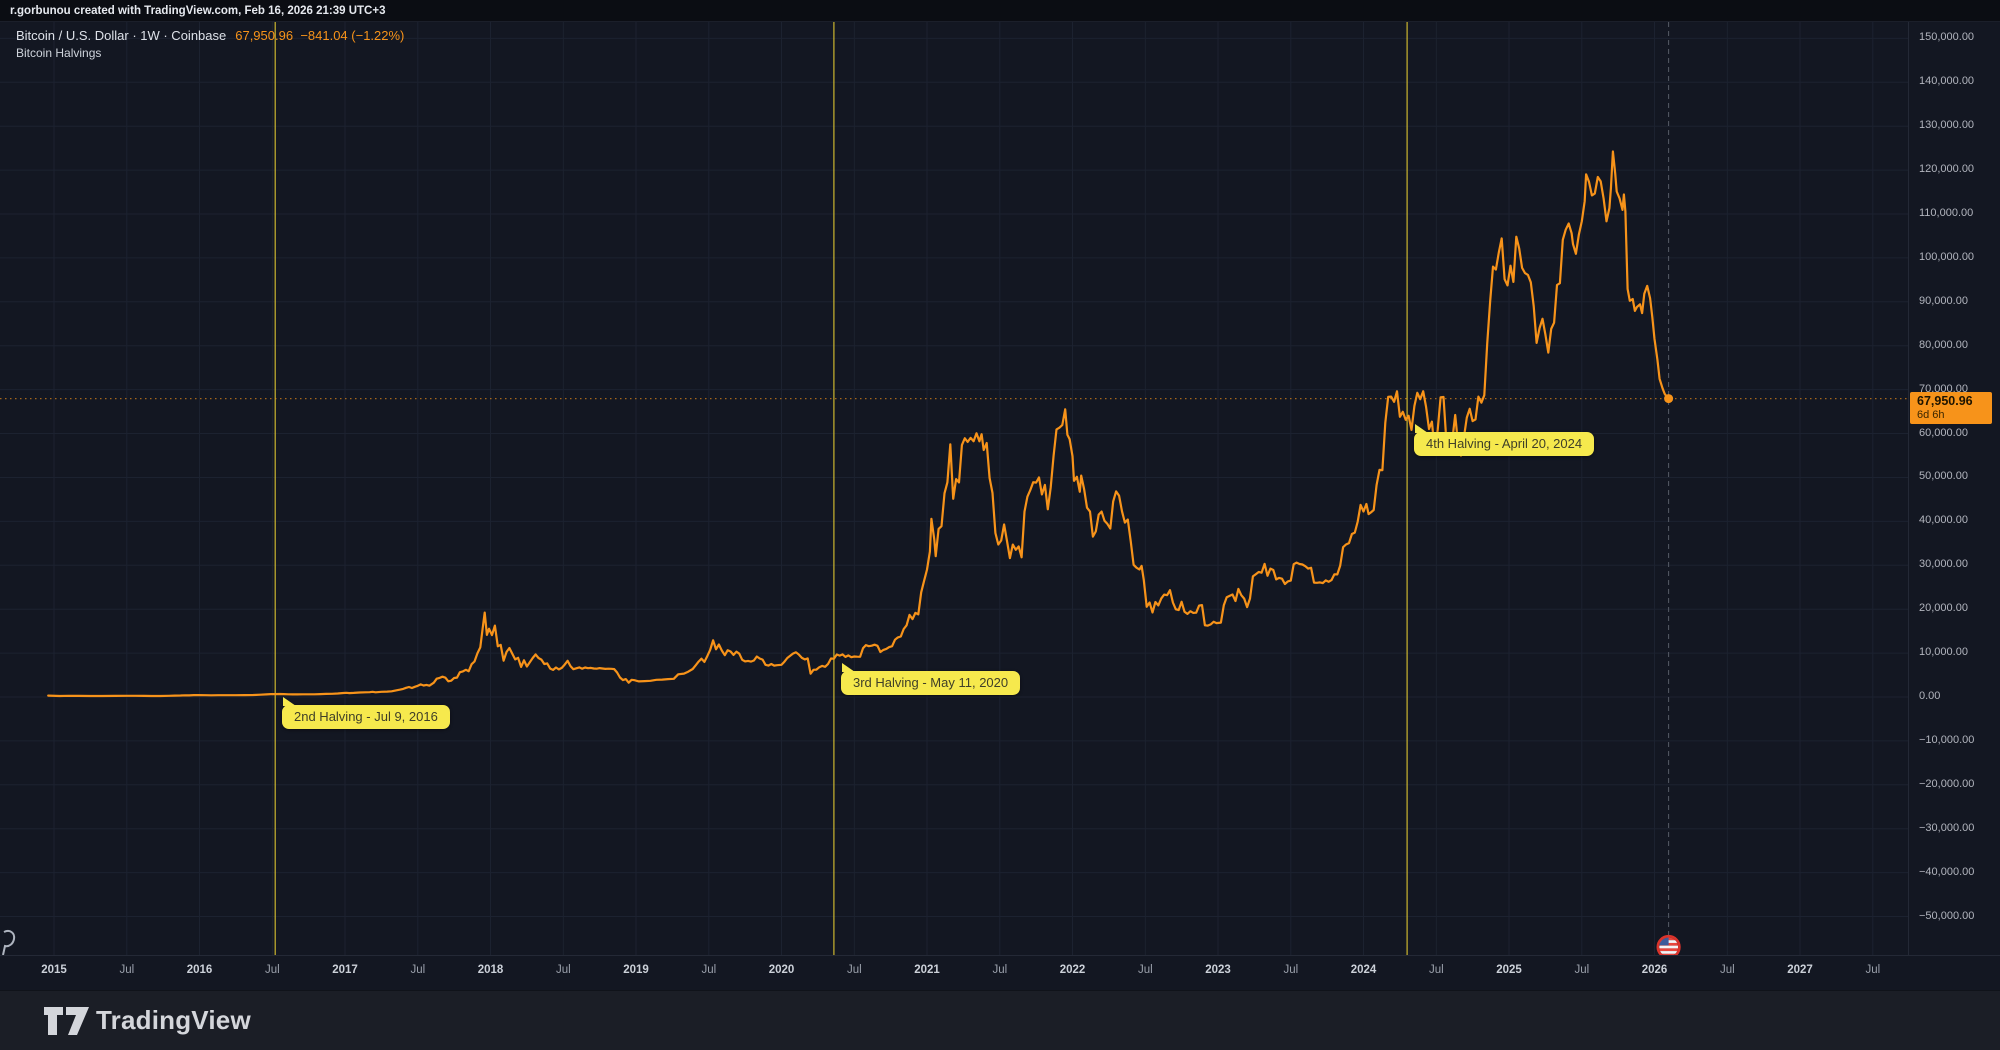  Describe the element at coordinates (1947, 37) in the screenshot. I see `price-scale-tick: 150,000.00` at that location.